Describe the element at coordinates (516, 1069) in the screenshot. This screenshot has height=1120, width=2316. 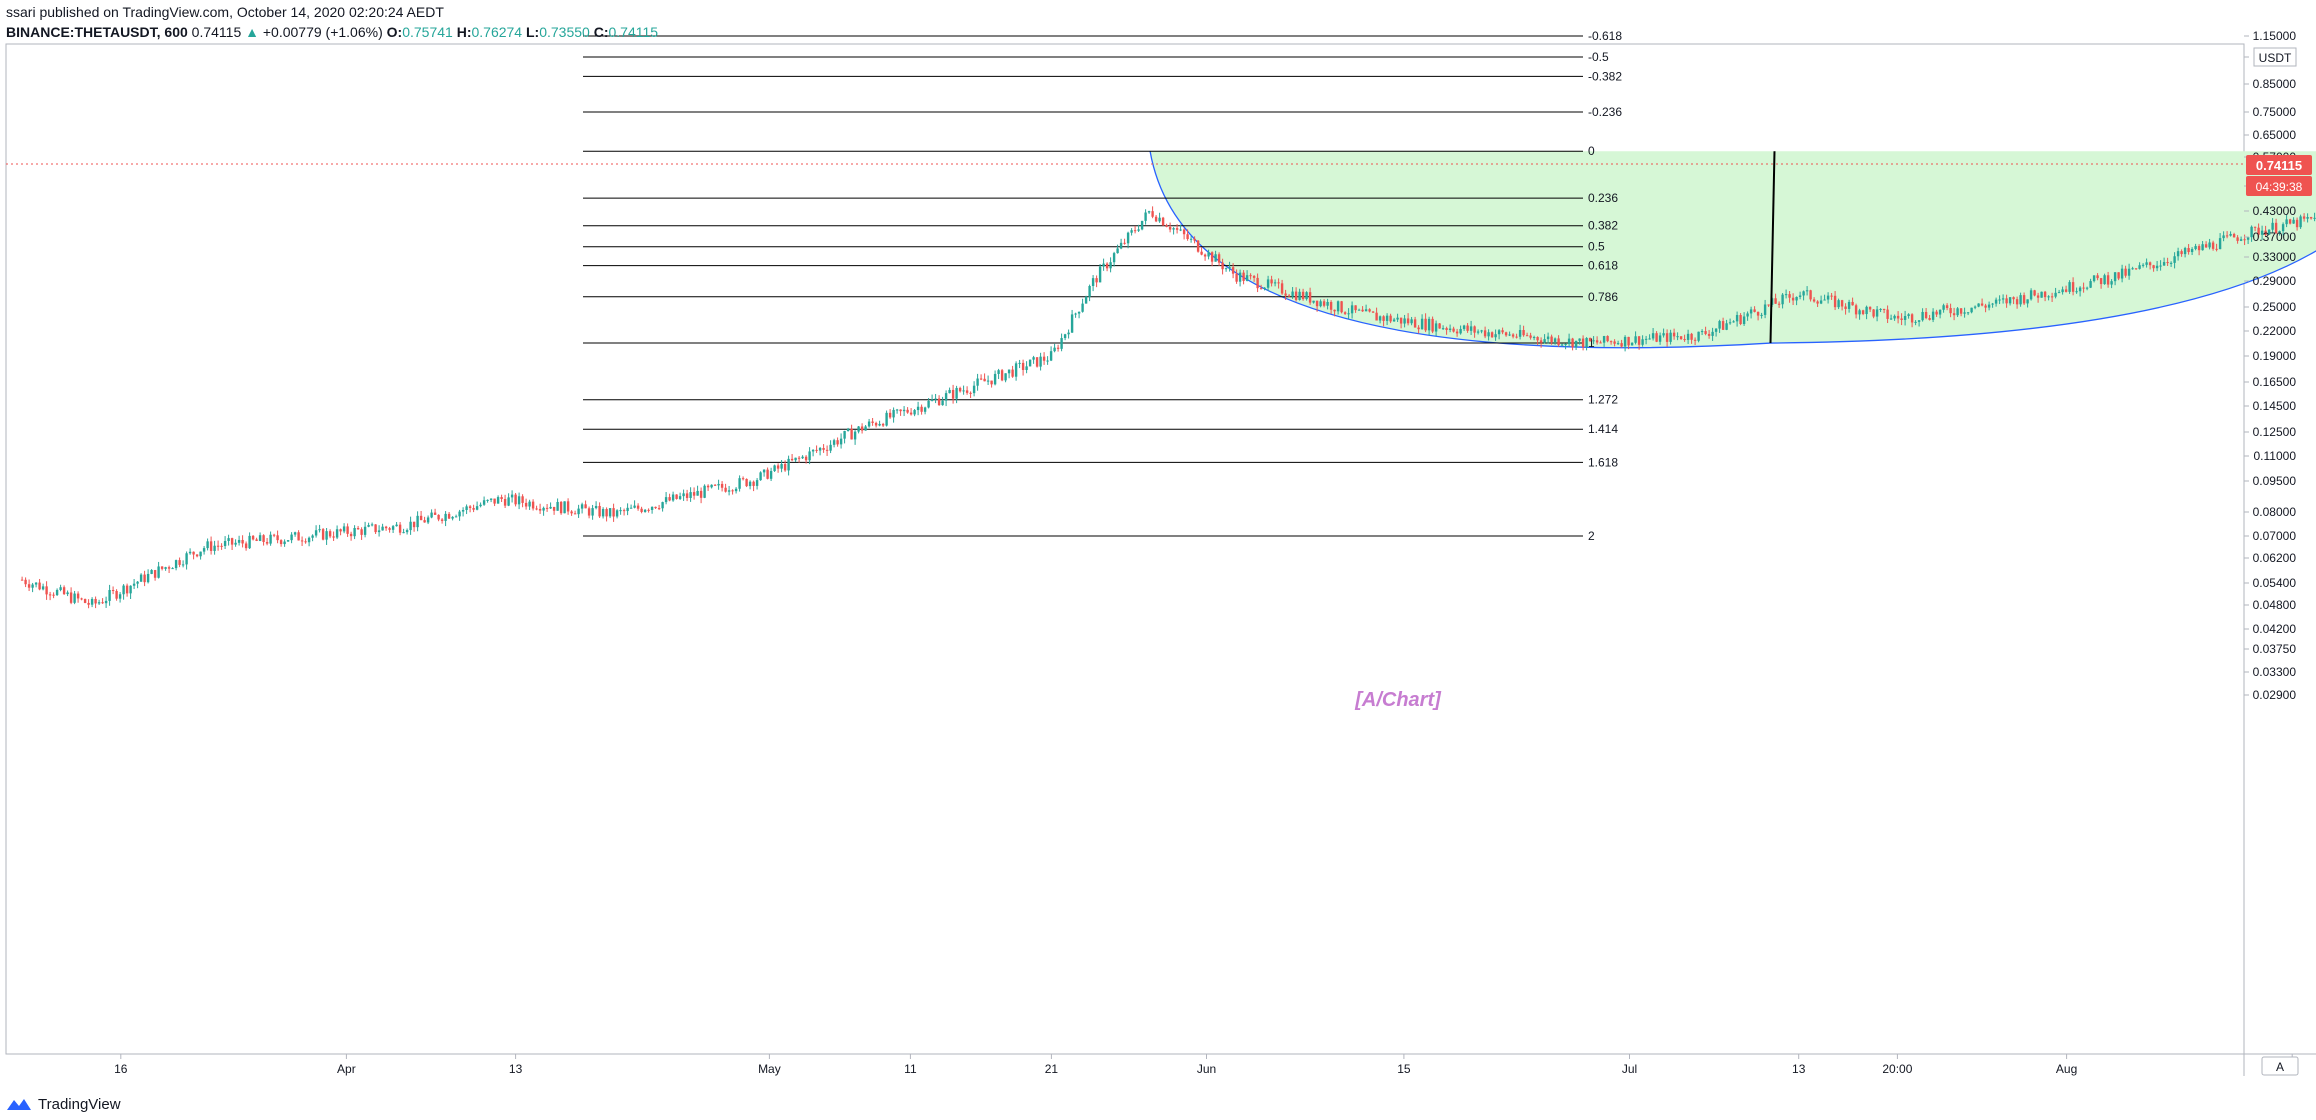
I see `x-tick-label: 13` at that location.